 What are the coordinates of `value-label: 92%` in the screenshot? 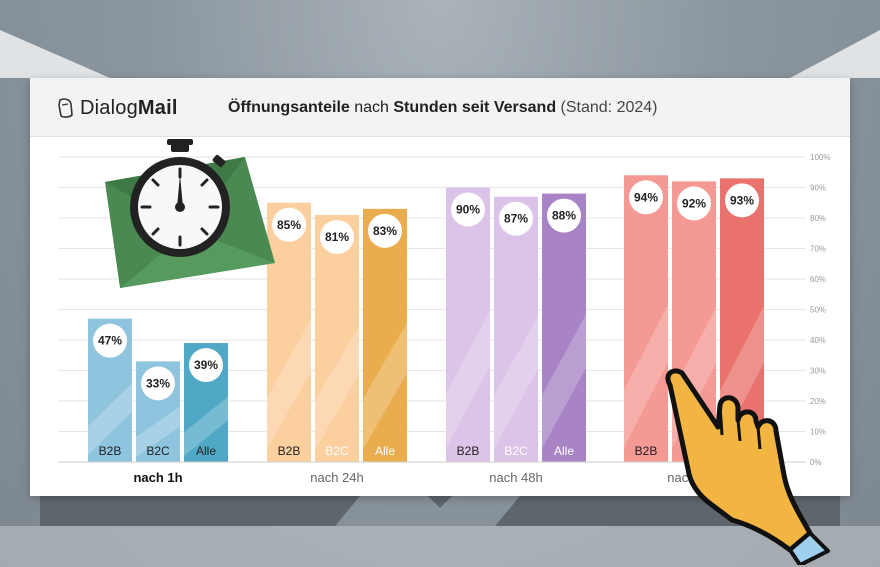 It's located at (694, 203).